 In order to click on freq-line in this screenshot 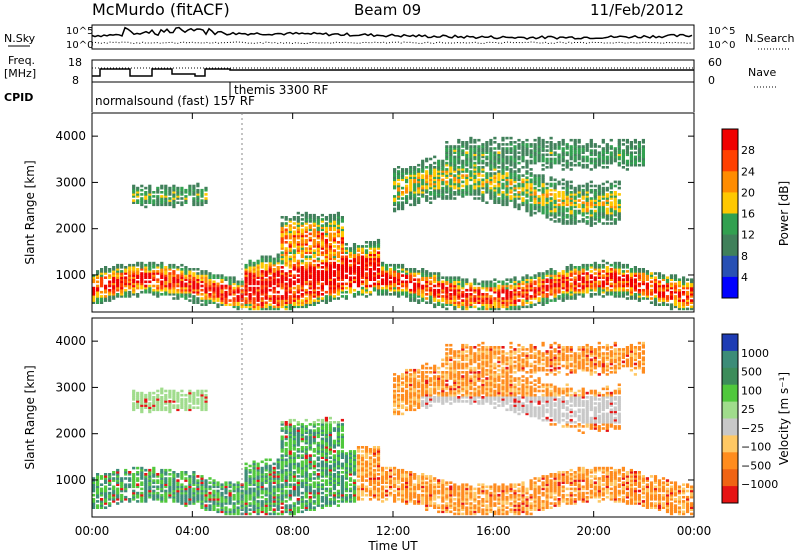, I will do `click(393, 72)`.